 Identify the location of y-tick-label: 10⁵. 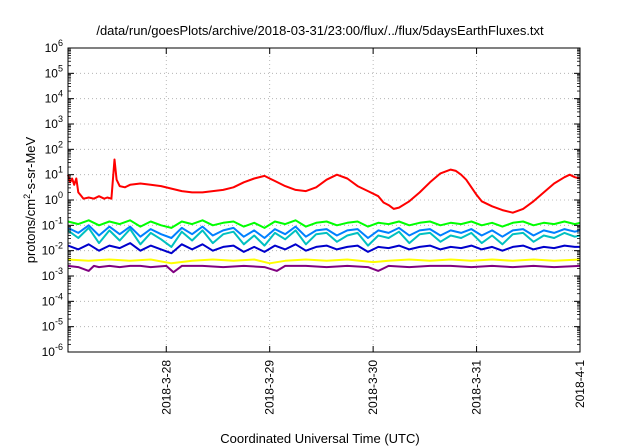
(54, 71).